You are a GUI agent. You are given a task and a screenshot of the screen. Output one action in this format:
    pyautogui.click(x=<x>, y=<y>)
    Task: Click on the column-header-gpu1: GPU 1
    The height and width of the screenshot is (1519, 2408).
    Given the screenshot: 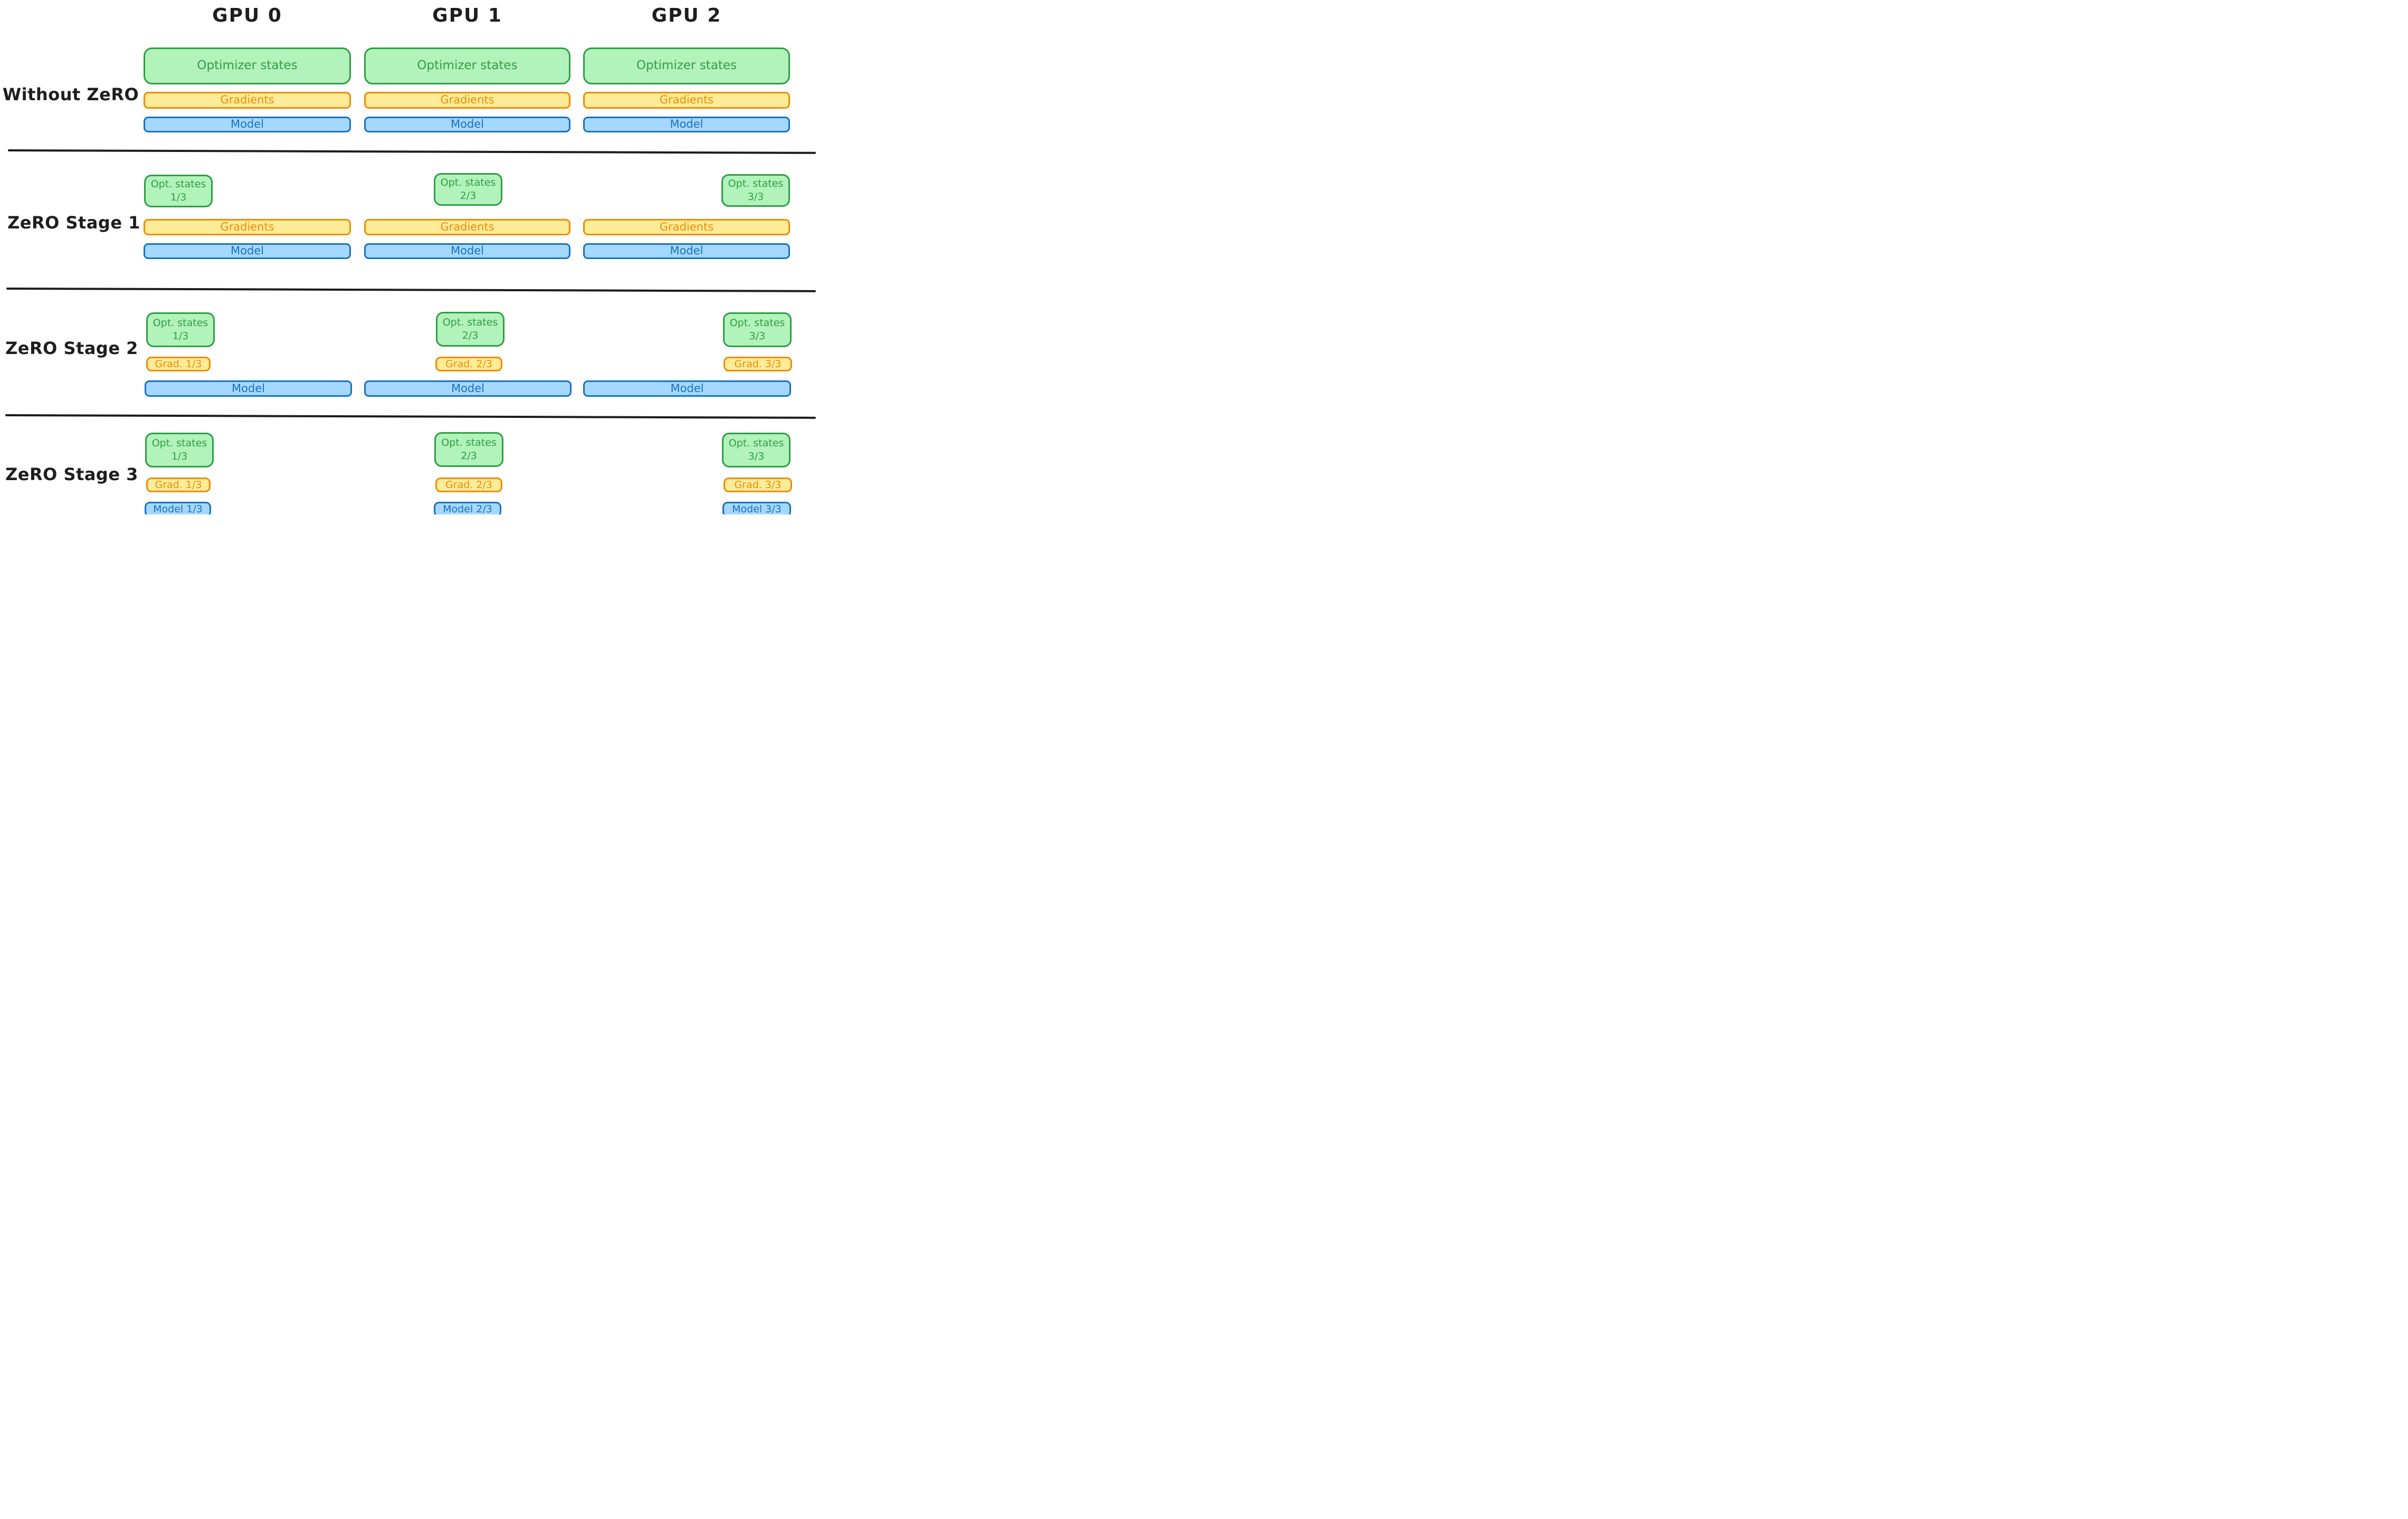 What is the action you would take?
    pyautogui.click(x=467, y=15)
    